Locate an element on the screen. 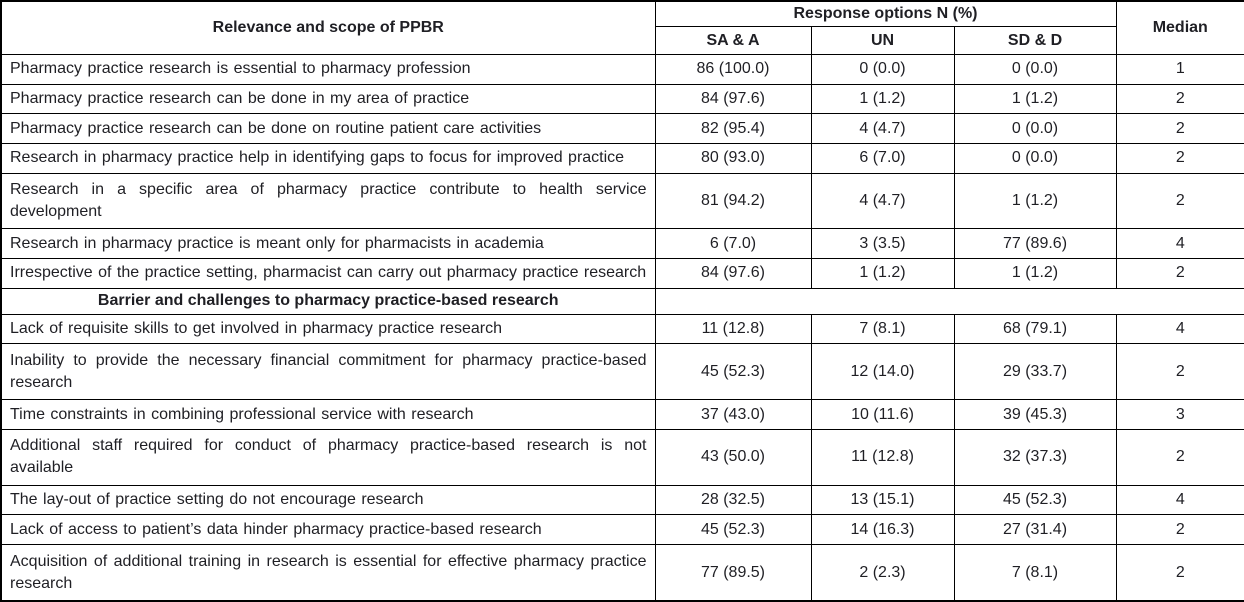  column-header-median: Median is located at coordinates (1179, 27).